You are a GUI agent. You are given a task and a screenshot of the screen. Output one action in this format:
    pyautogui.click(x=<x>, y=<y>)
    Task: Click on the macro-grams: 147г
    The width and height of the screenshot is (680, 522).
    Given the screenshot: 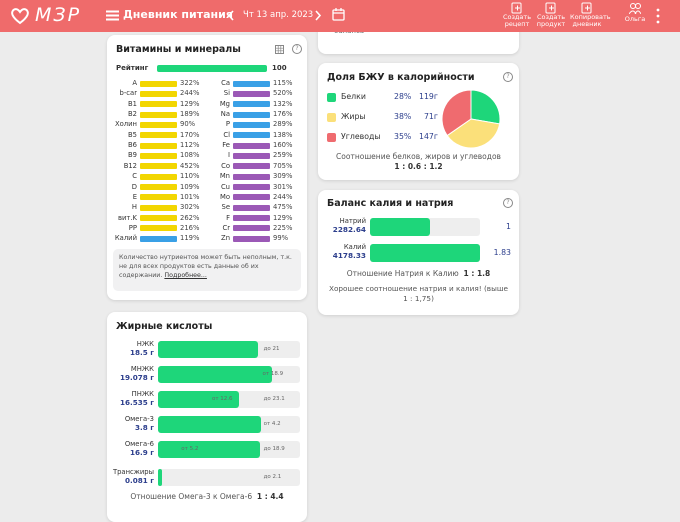 What is the action you would take?
    pyautogui.click(x=428, y=136)
    